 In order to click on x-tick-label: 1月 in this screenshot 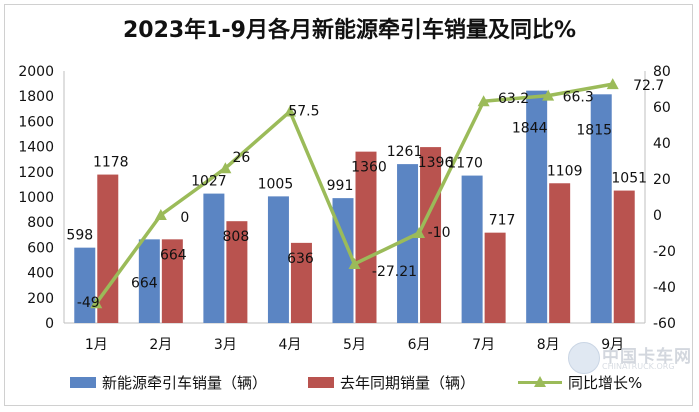, I will do `click(96, 345)`.